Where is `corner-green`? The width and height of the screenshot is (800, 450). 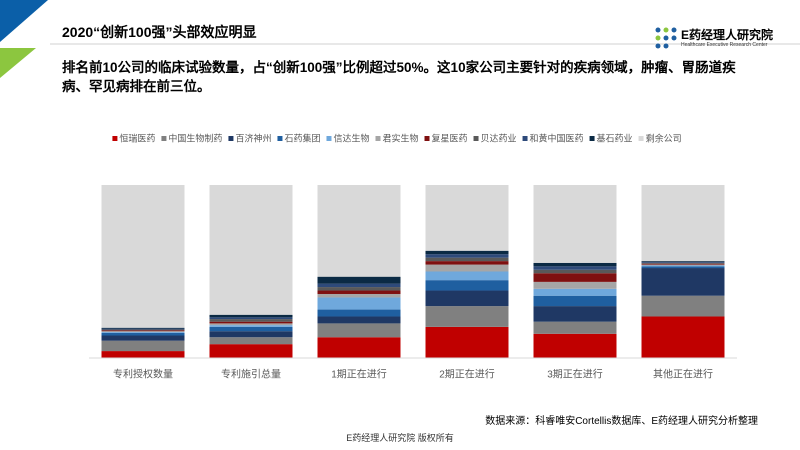
corner-green is located at coordinates (18, 63).